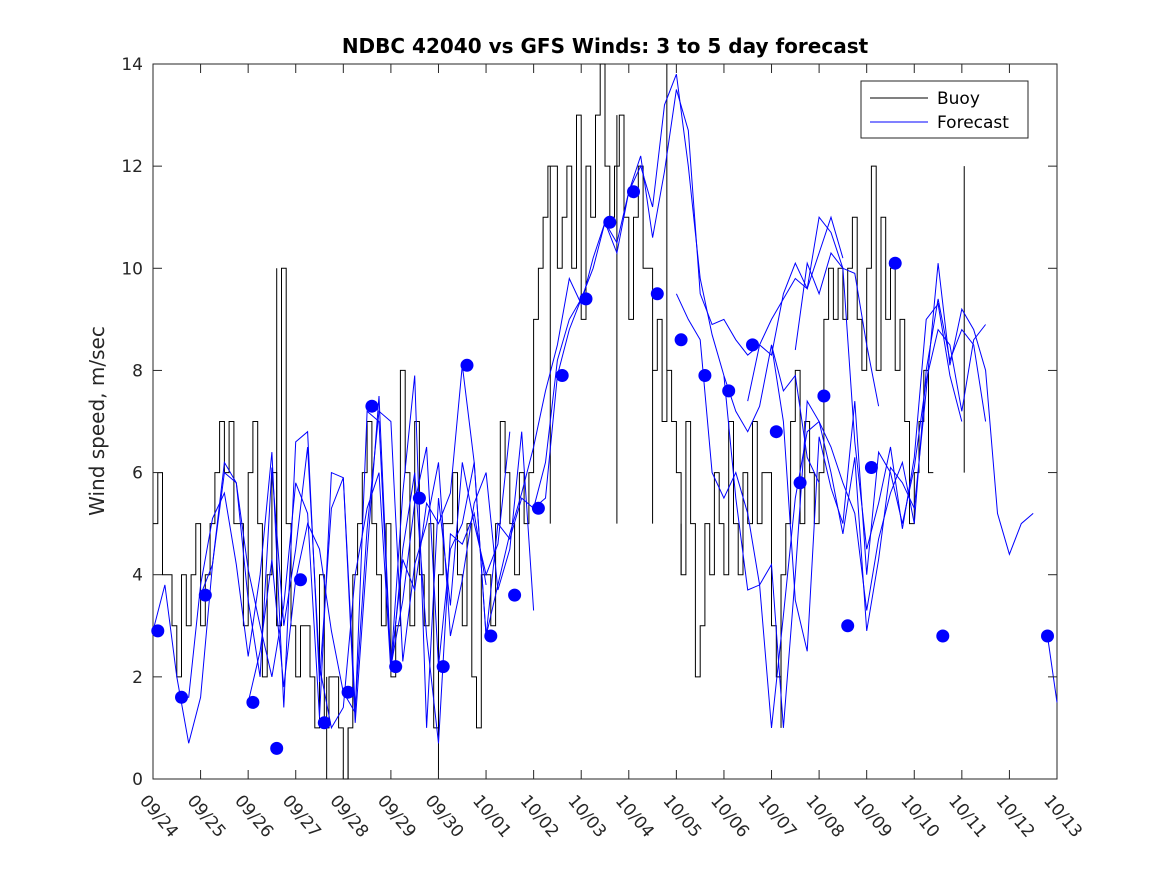  What do you see at coordinates (586, 816) in the screenshot?
I see `x-tick-label-9: 10/03` at bounding box center [586, 816].